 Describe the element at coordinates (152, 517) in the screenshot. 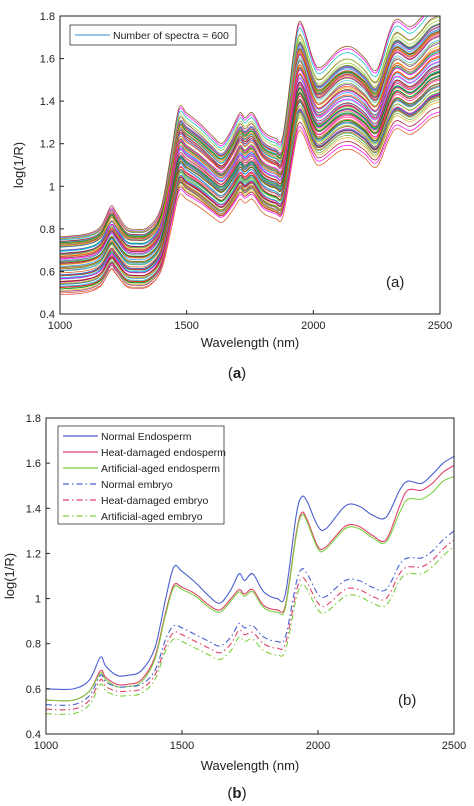

I see `legend-label-b: Artificial-aged embryo` at that location.